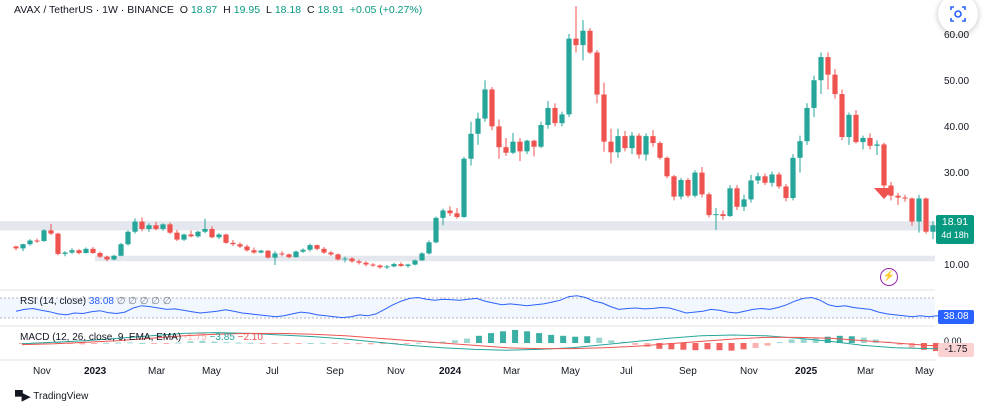  I want to click on camera-icon, so click(958, 14).